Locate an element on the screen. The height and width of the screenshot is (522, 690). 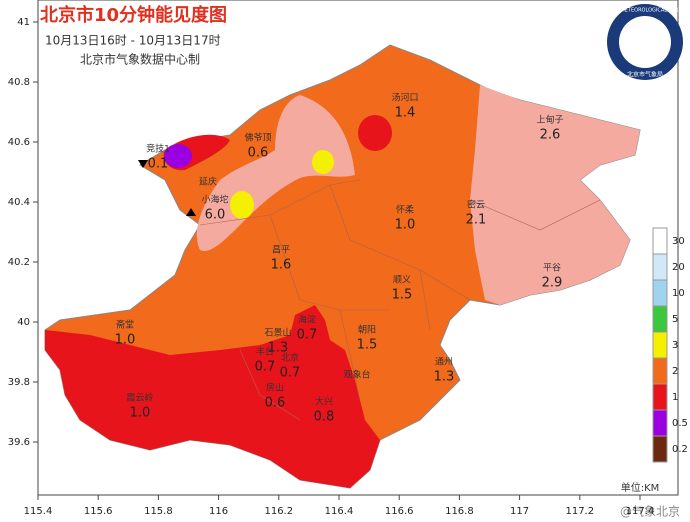
lon-tick-label: 117 is located at coordinates (519, 511).